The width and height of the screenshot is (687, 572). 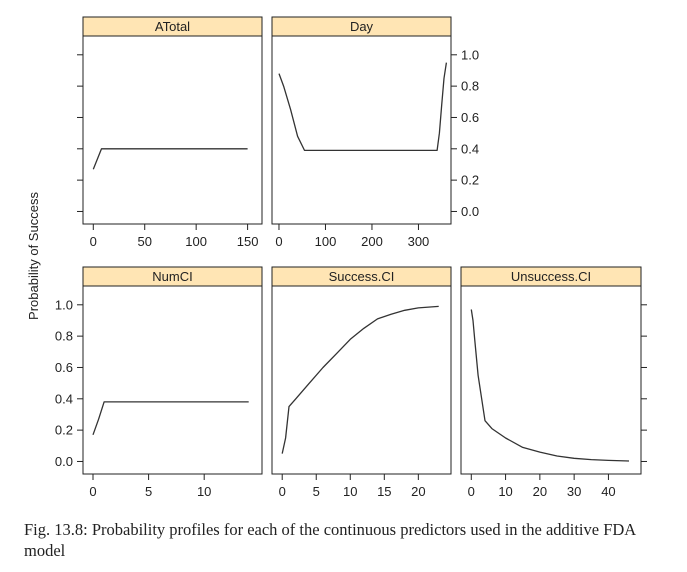 What do you see at coordinates (144, 241) in the screenshot?
I see `x-tick-label: 50` at bounding box center [144, 241].